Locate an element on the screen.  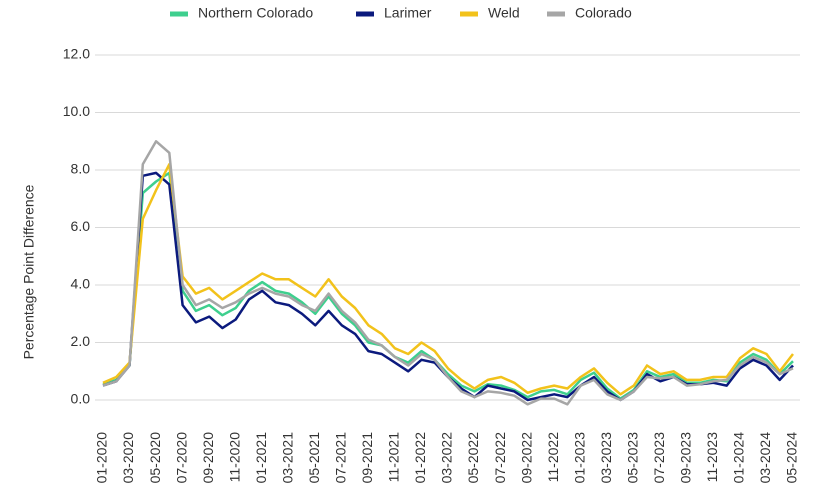
x-tick-label: 07-2023 is located at coordinates (659, 458).